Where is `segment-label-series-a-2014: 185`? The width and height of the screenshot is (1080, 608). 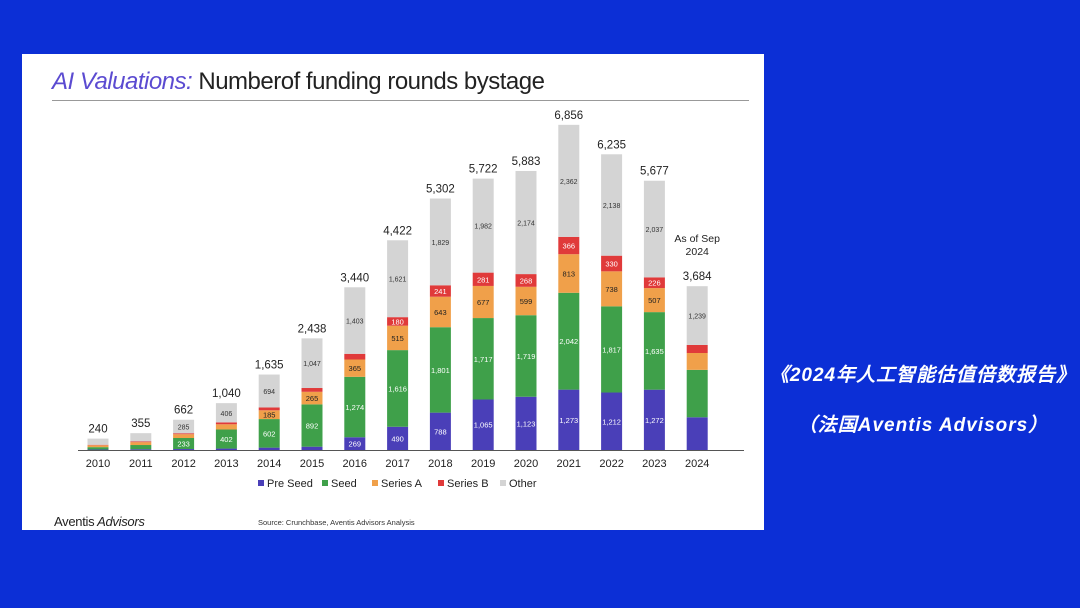 segment-label-series-a-2014: 185 is located at coordinates (269, 415).